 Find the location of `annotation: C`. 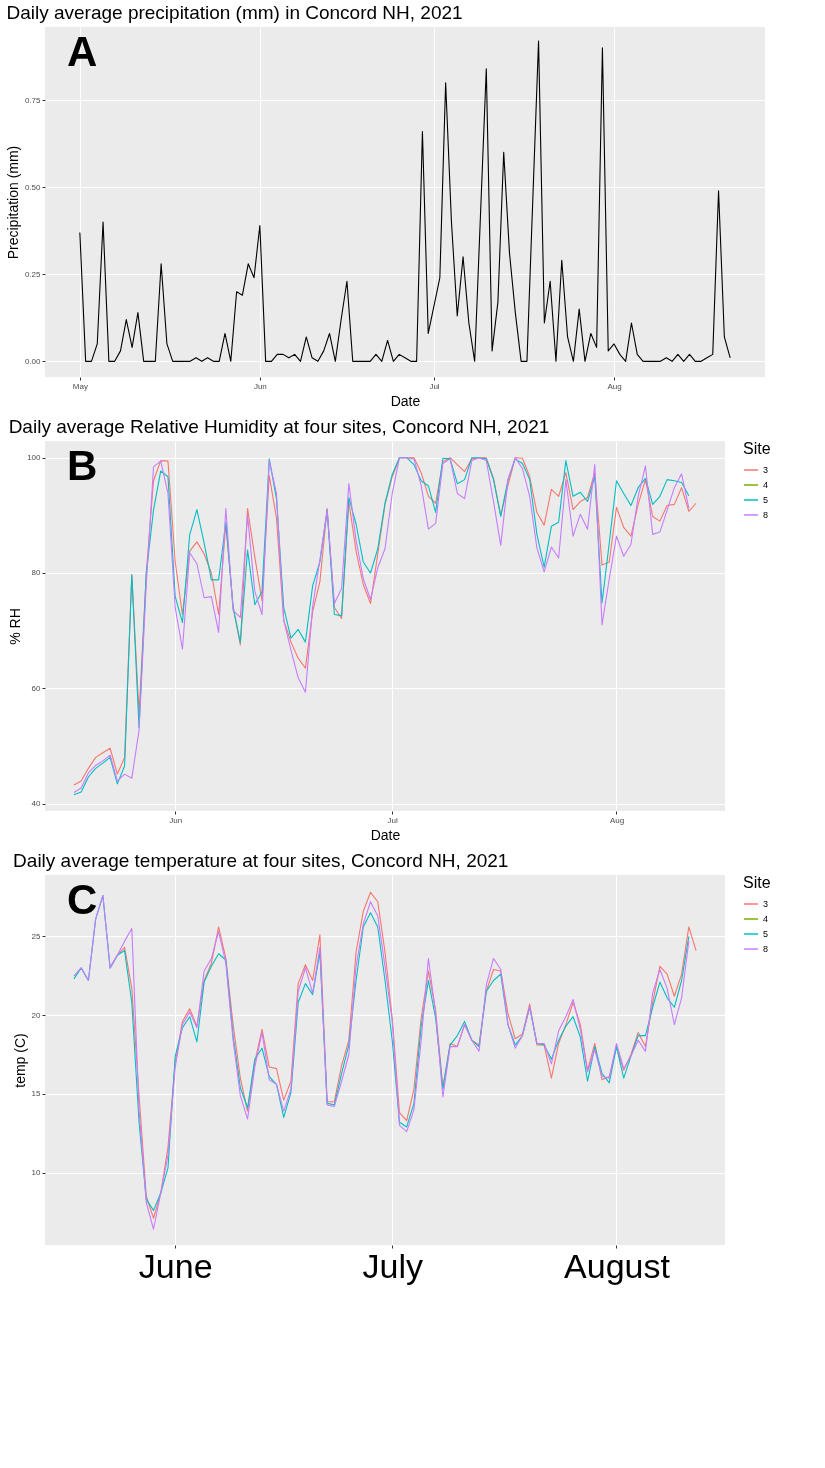

annotation: C is located at coordinates (82, 899).